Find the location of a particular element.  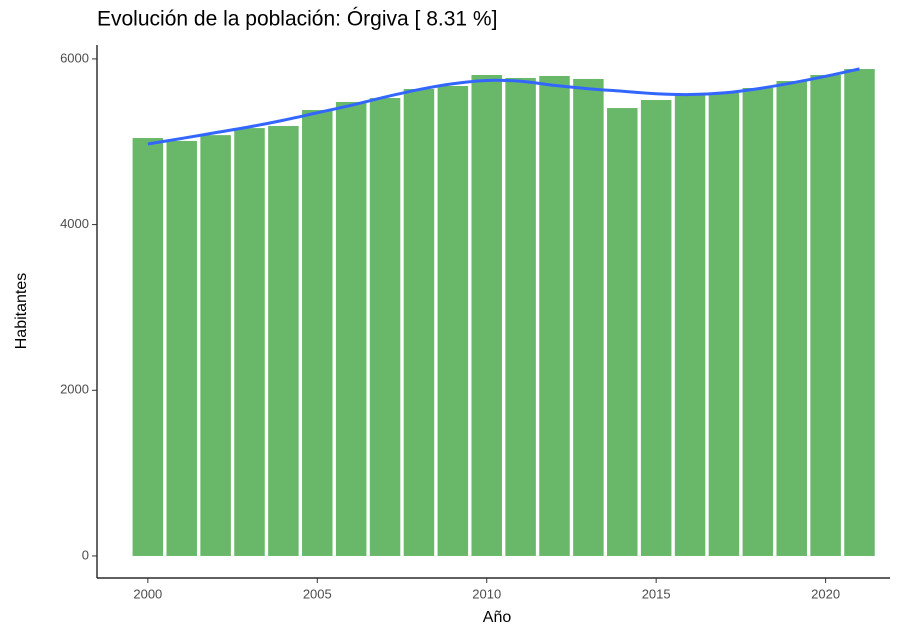

x-tick-label: 2015 is located at coordinates (656, 593).